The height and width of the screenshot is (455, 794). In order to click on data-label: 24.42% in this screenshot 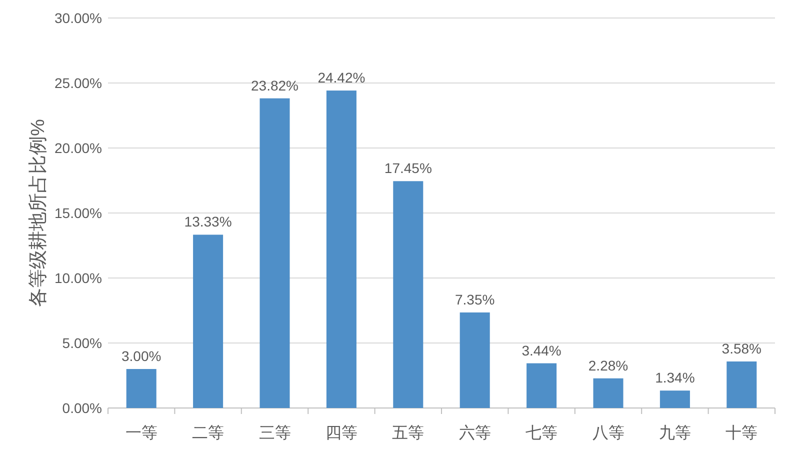, I will do `click(342, 78)`.